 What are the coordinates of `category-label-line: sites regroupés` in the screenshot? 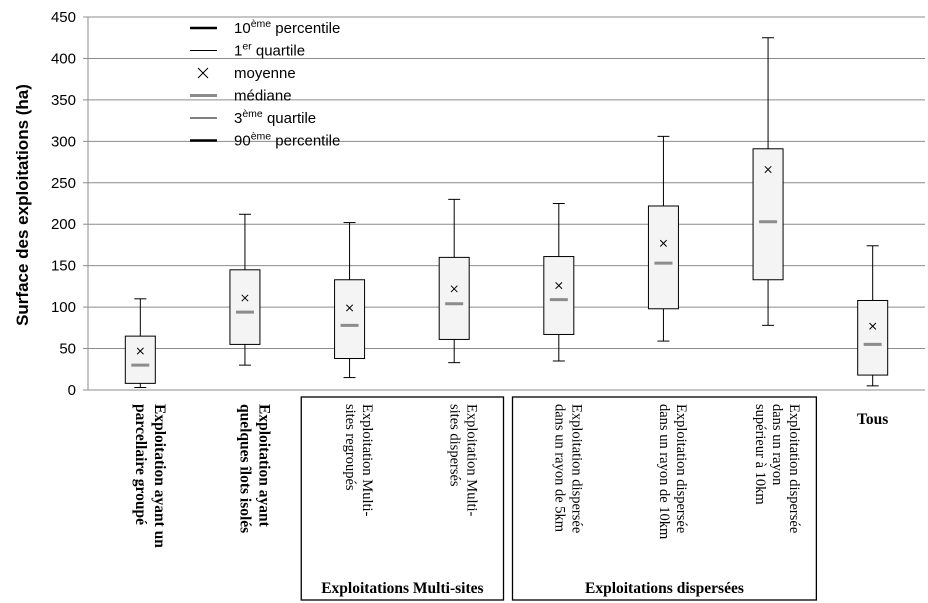 It's located at (350, 447).